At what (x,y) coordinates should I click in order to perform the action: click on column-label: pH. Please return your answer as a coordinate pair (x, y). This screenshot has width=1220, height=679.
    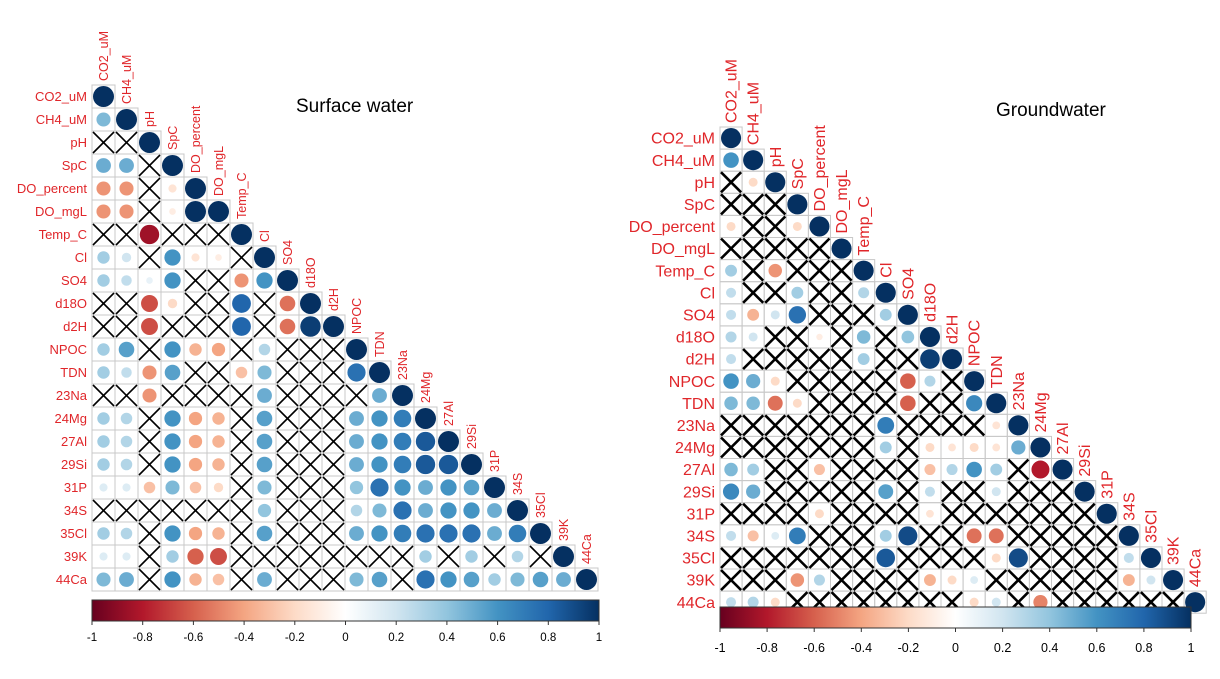
    Looking at the image, I should click on (776, 157).